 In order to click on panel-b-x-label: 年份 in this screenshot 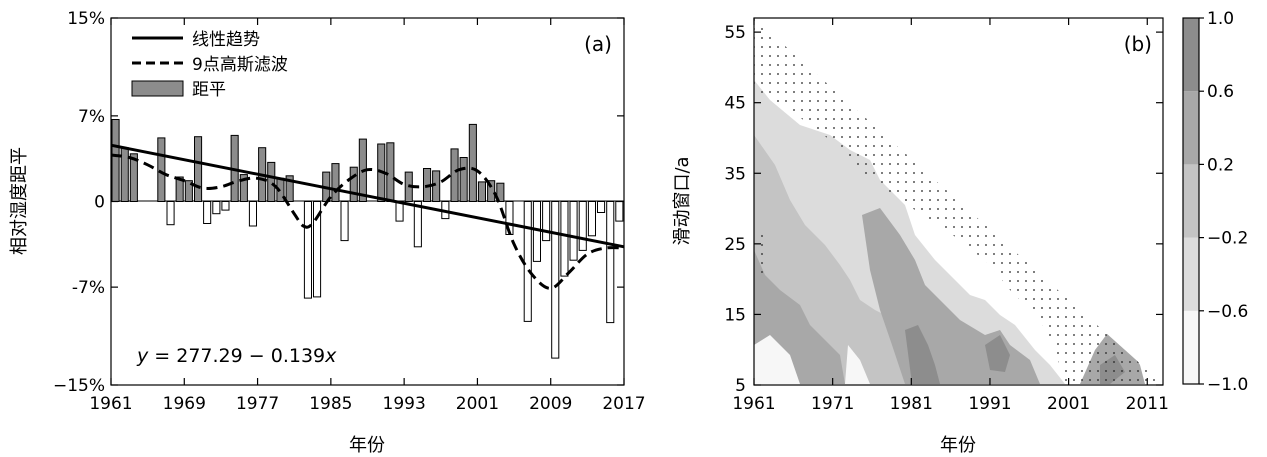, I will do `click(958, 445)`.